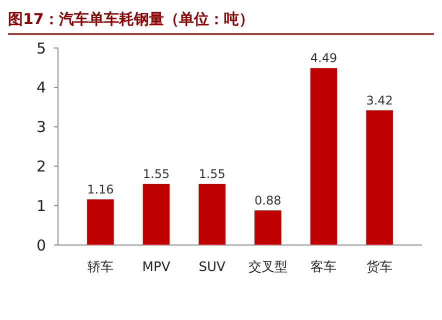  What do you see at coordinates (156, 267) in the screenshot?
I see `x-tick-label: MPV` at bounding box center [156, 267].